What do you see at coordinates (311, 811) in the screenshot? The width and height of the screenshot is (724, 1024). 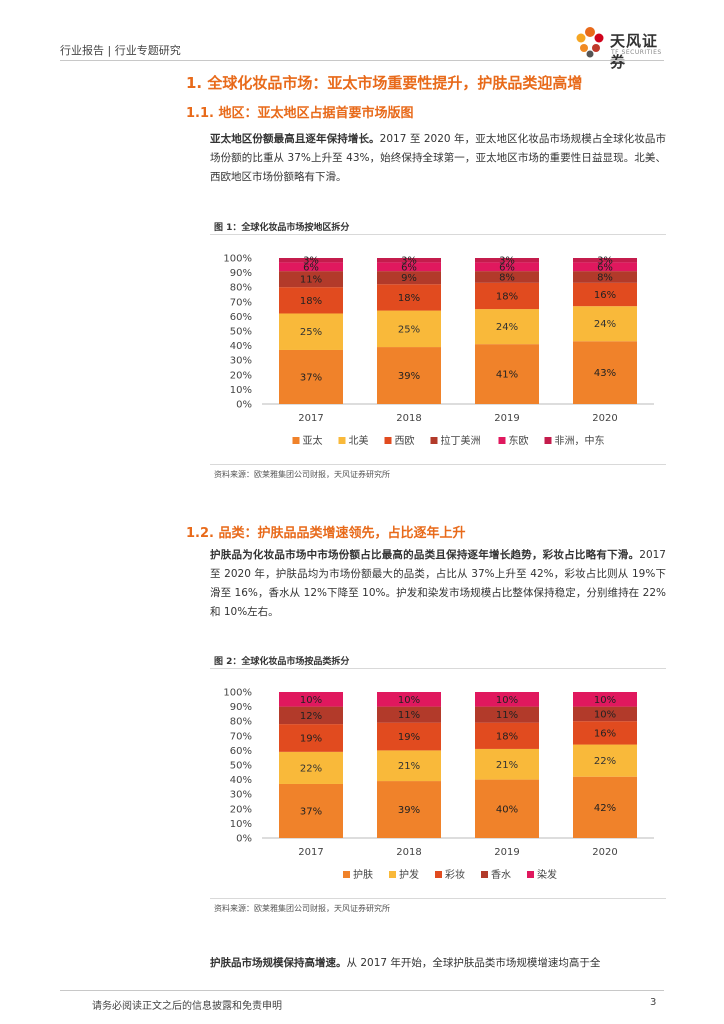 I see `data-label: 37%` at bounding box center [311, 811].